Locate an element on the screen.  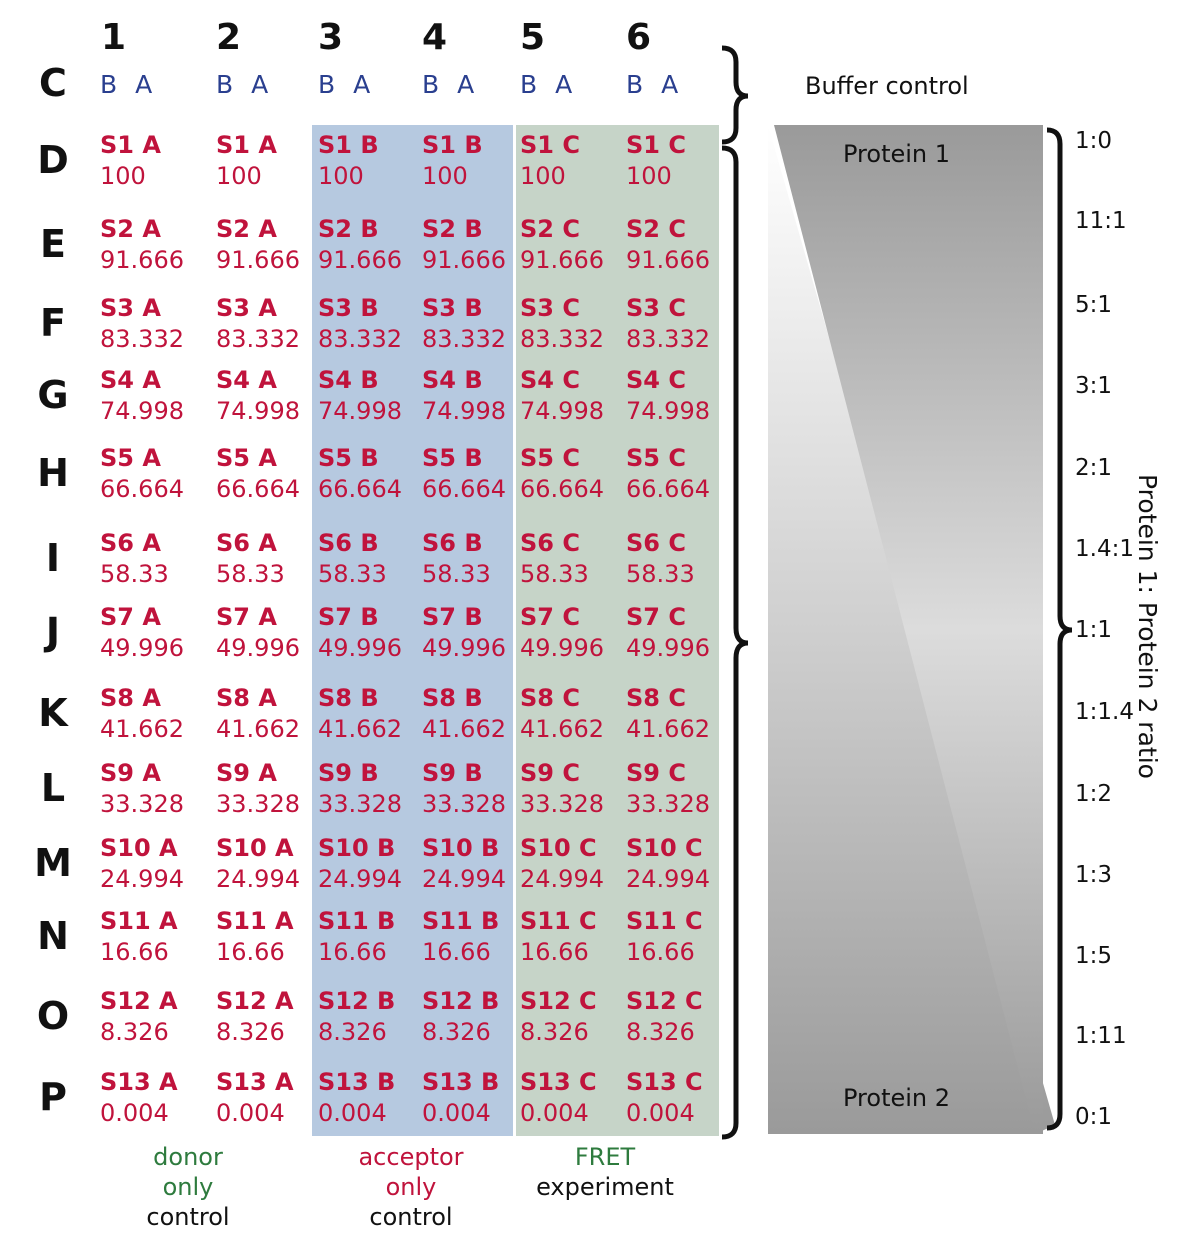
sample-id: S1 A is located at coordinates (130, 145).